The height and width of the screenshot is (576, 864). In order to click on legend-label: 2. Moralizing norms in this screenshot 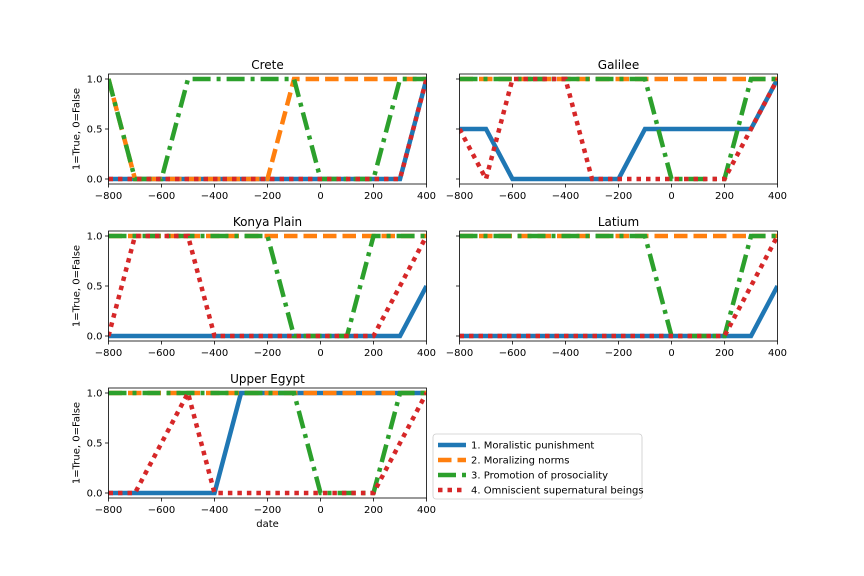, I will do `click(520, 461)`.